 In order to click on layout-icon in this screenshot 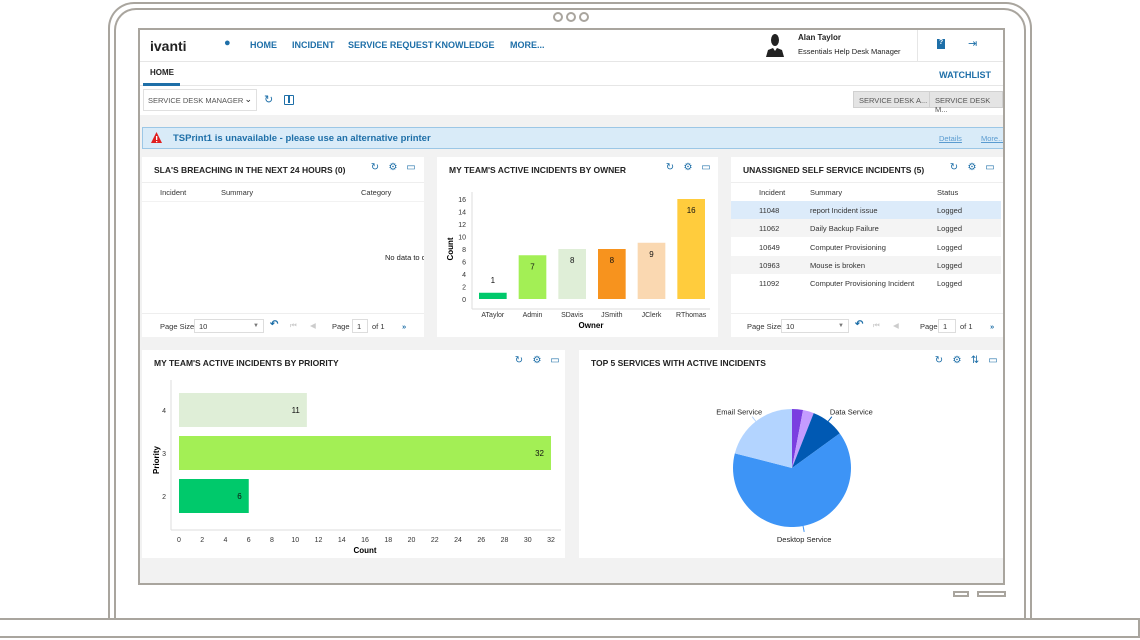, I will do `click(289, 100)`.